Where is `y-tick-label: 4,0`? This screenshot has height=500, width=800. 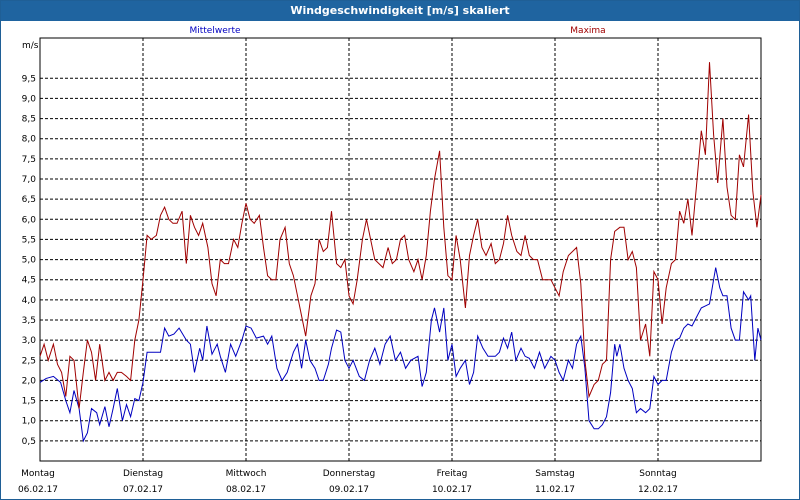
y-tick-label: 4,0 is located at coordinates (29, 301).